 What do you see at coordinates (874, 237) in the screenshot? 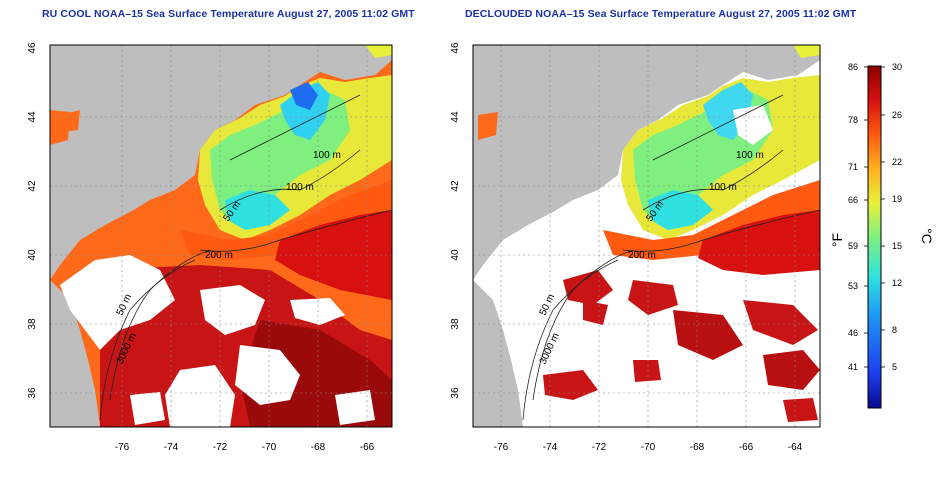
I see `colorbar-gradient` at bounding box center [874, 237].